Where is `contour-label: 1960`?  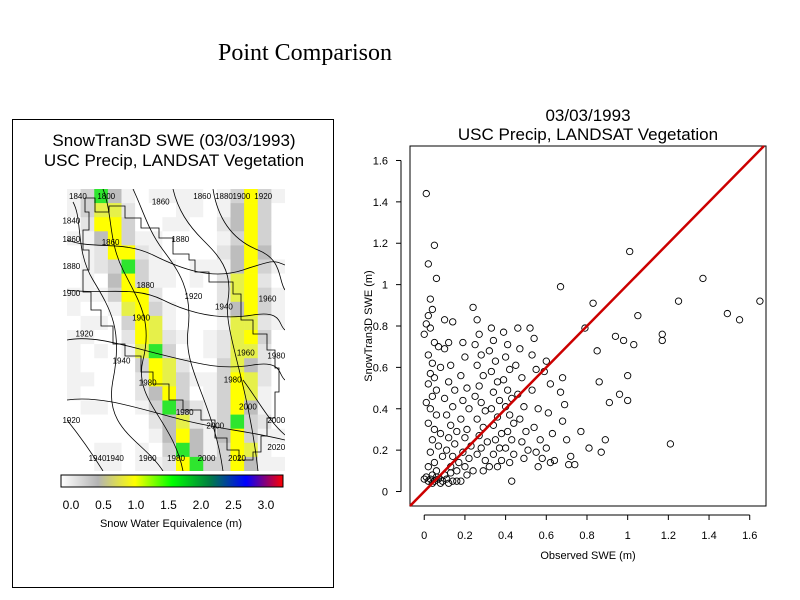 contour-label: 1960 is located at coordinates (246, 353).